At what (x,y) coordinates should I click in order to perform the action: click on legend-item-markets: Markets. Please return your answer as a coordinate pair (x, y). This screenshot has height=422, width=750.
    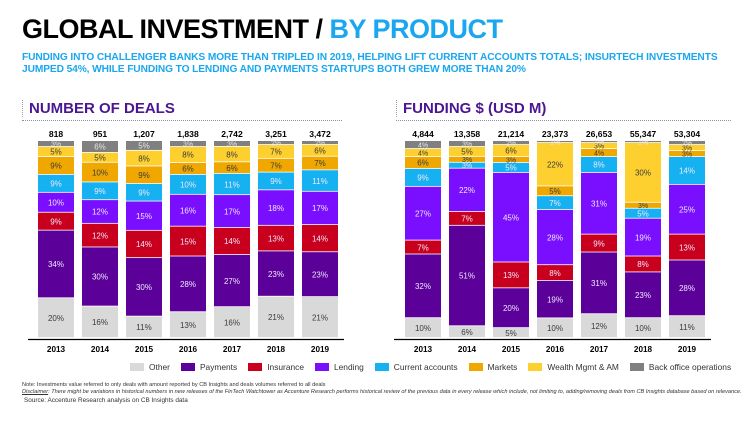
    Looking at the image, I should click on (492, 367).